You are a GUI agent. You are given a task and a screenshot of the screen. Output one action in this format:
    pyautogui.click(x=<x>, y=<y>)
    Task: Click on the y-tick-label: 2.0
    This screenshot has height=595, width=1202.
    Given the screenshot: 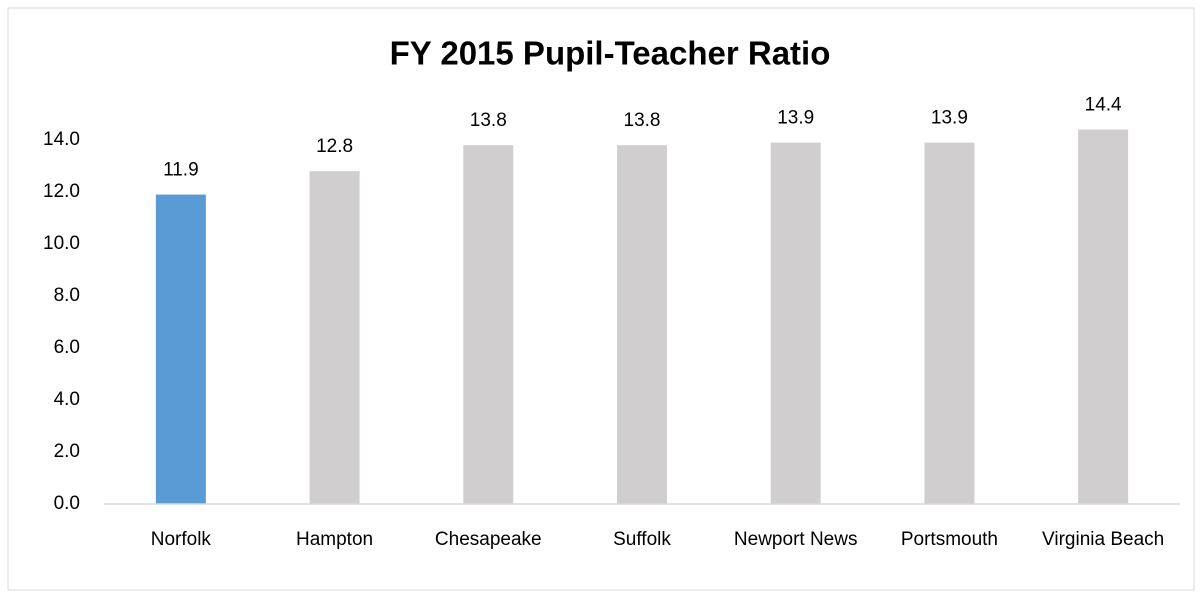 What is the action you would take?
    pyautogui.click(x=67, y=451)
    